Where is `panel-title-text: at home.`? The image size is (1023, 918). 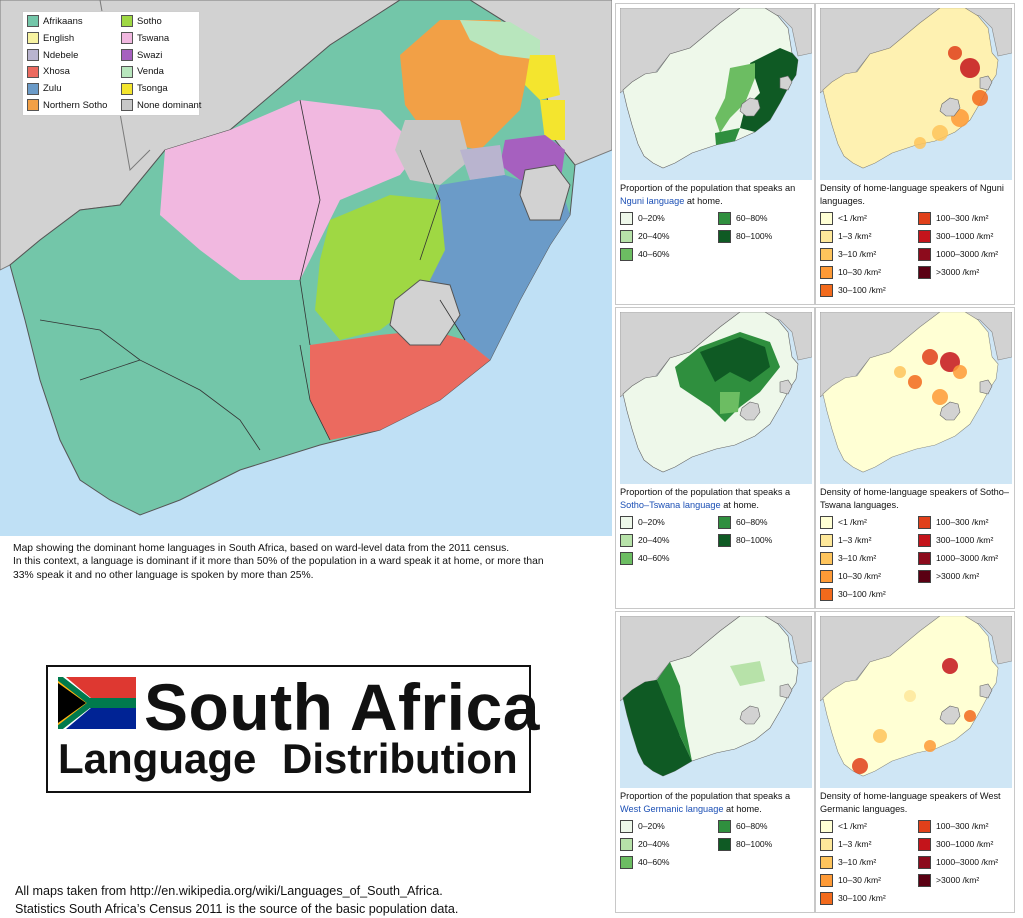
panel-title-text: at home. is located at coordinates (739, 504).